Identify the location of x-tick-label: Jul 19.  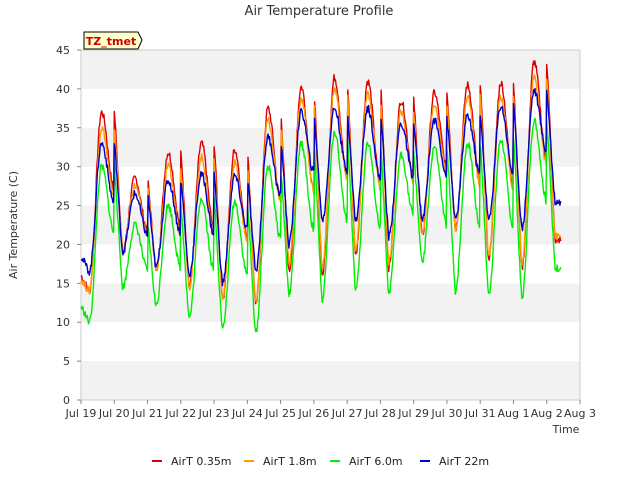
(81, 413).